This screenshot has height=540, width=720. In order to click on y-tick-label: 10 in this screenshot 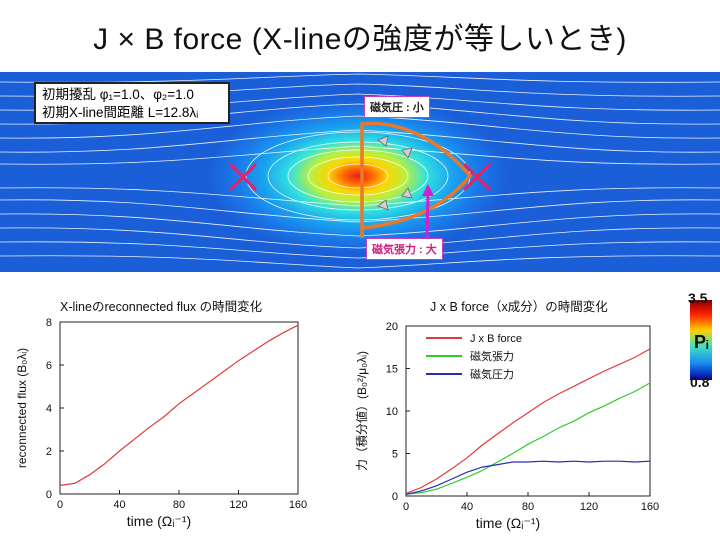, I will do `click(392, 412)`.